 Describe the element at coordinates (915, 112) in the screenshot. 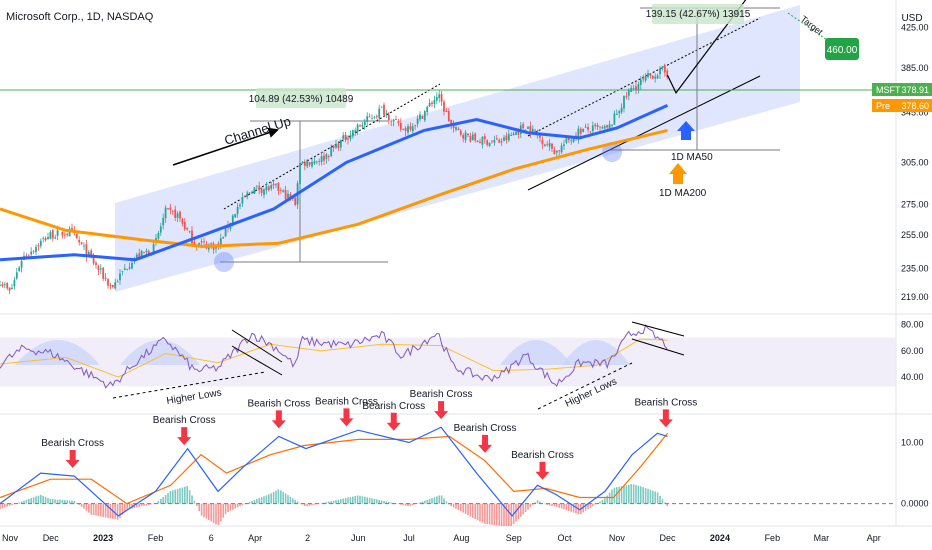

I see `price-tick-label: 345.00` at that location.